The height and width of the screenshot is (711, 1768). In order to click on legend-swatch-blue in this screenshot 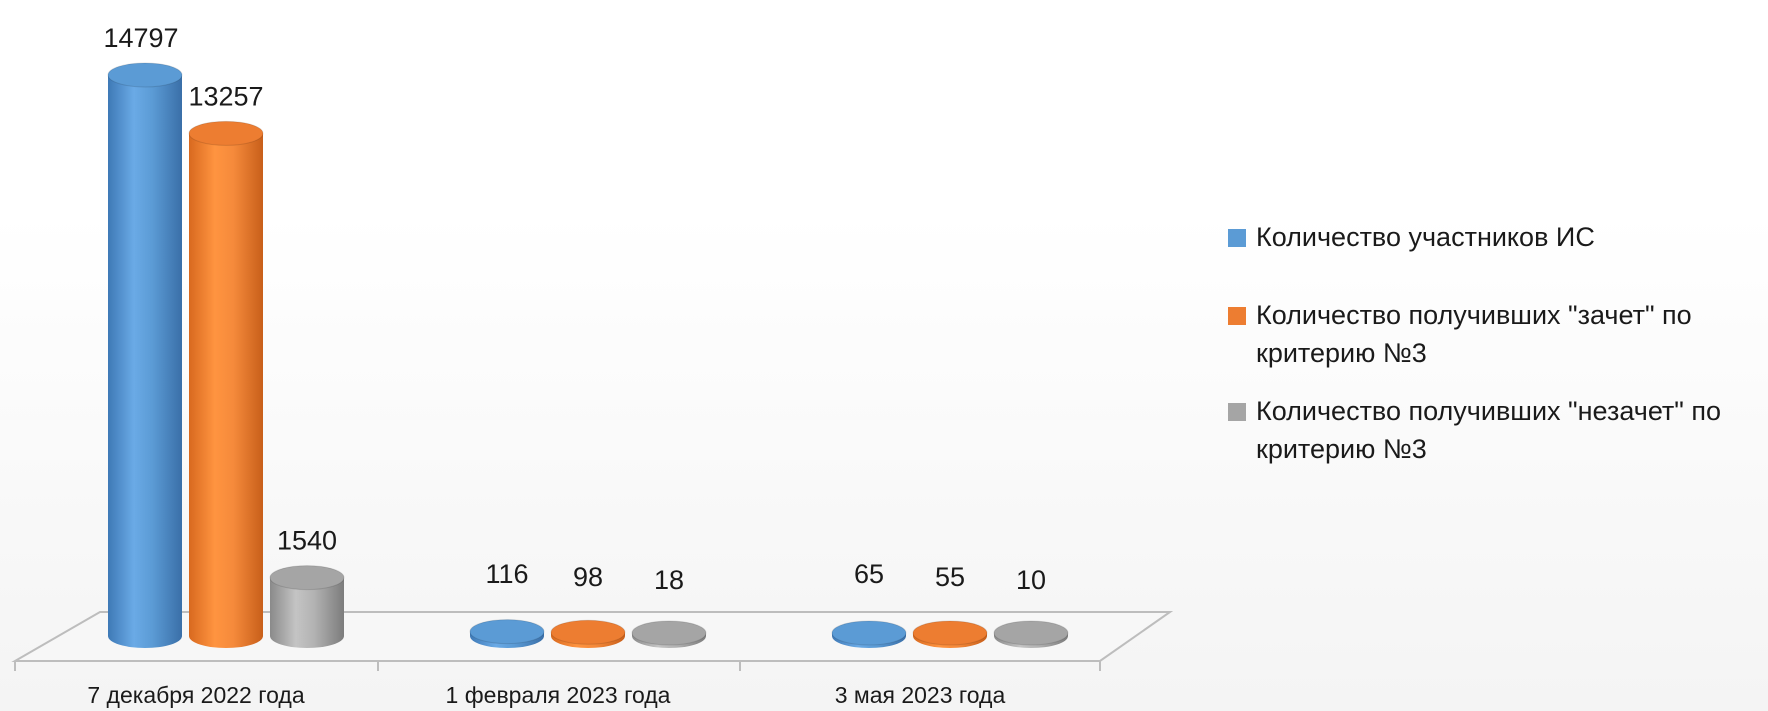, I will do `click(1237, 238)`.